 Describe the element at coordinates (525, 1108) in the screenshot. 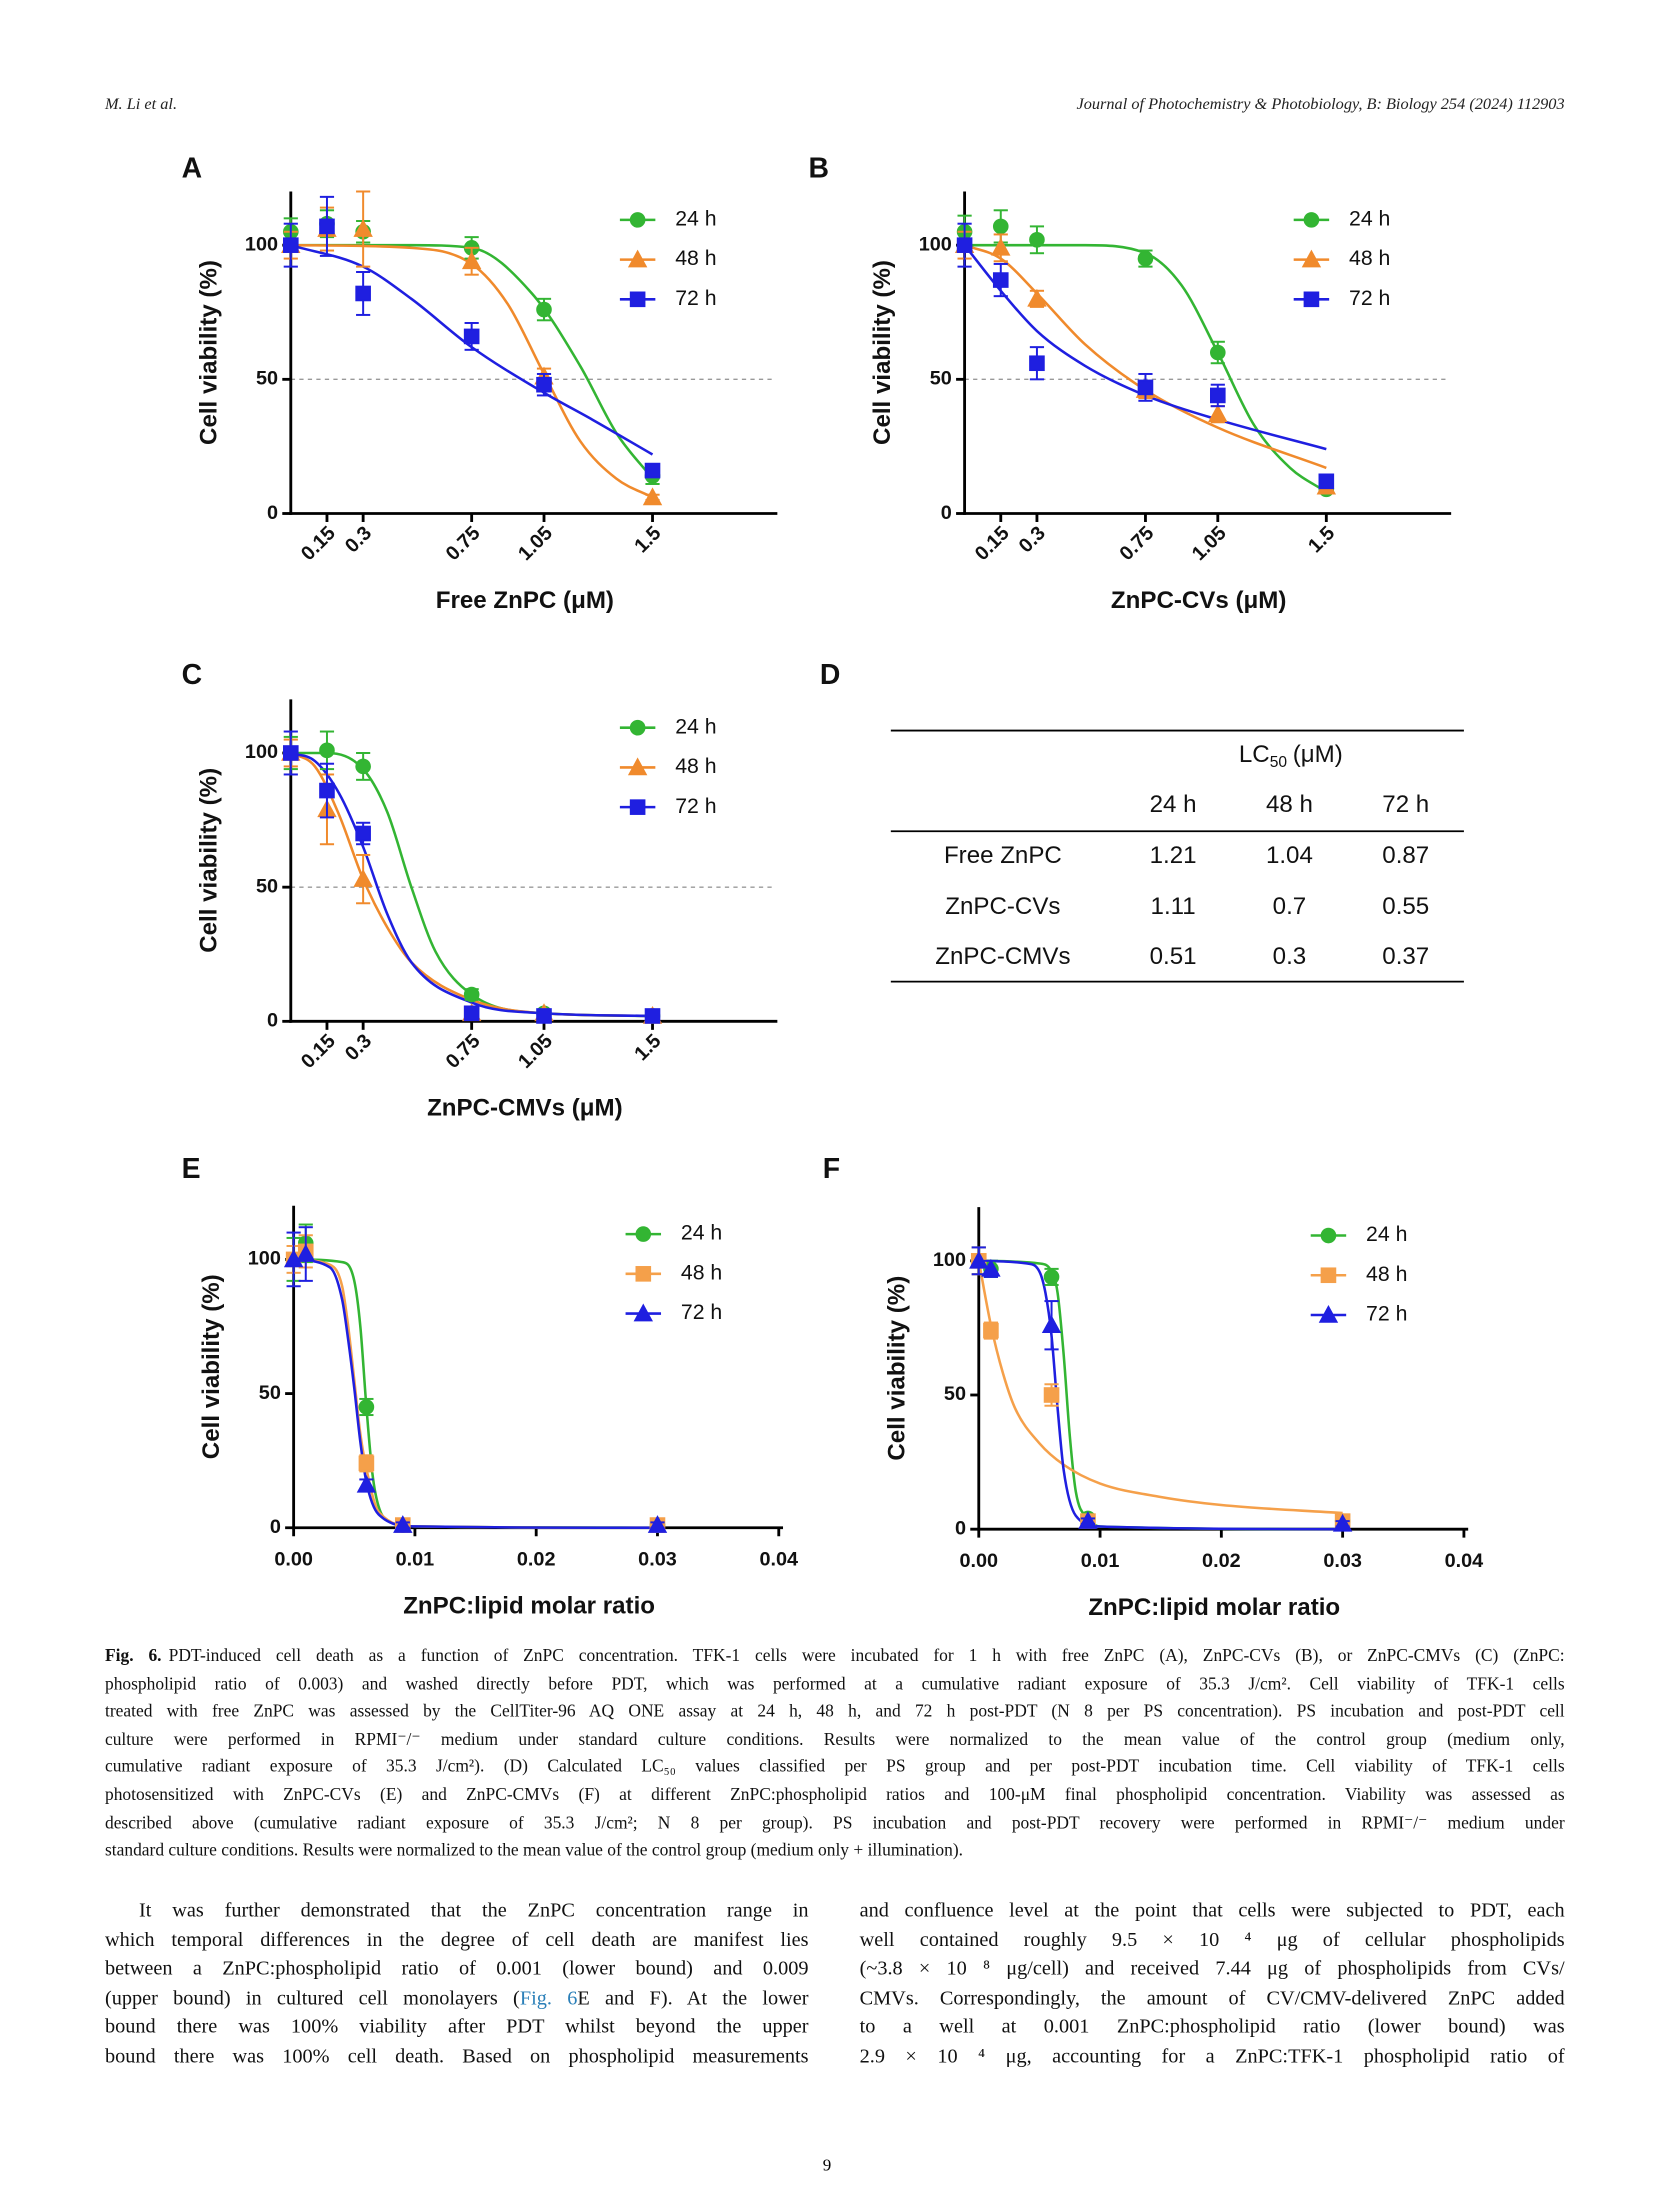

I see `x-axis-title: ZnPC-CMVs (μM)` at that location.